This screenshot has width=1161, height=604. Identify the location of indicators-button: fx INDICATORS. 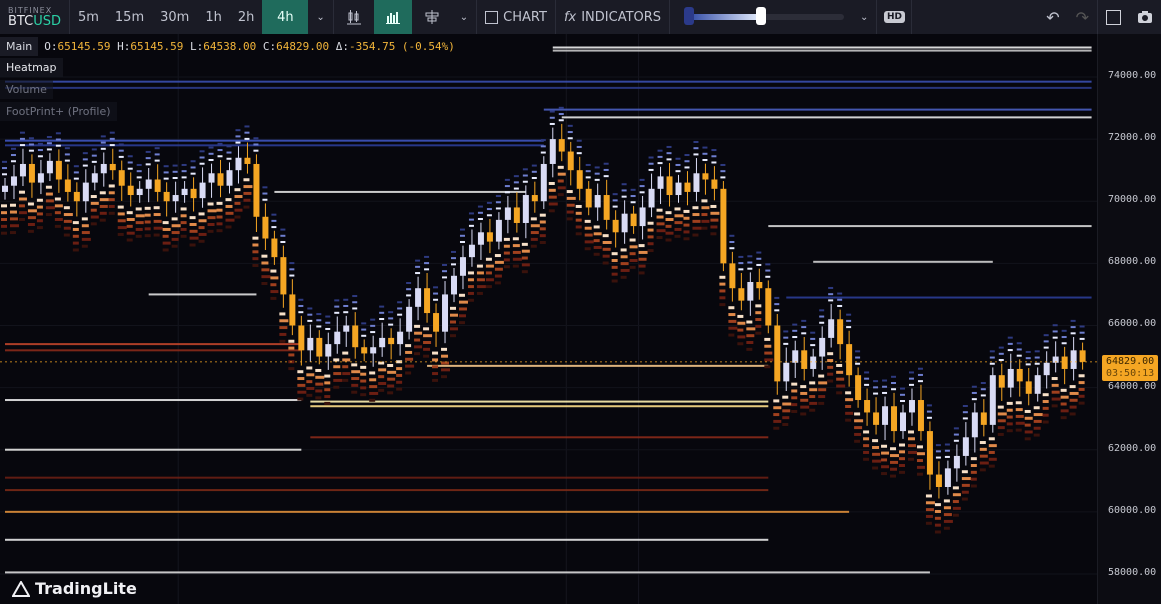
(612, 17).